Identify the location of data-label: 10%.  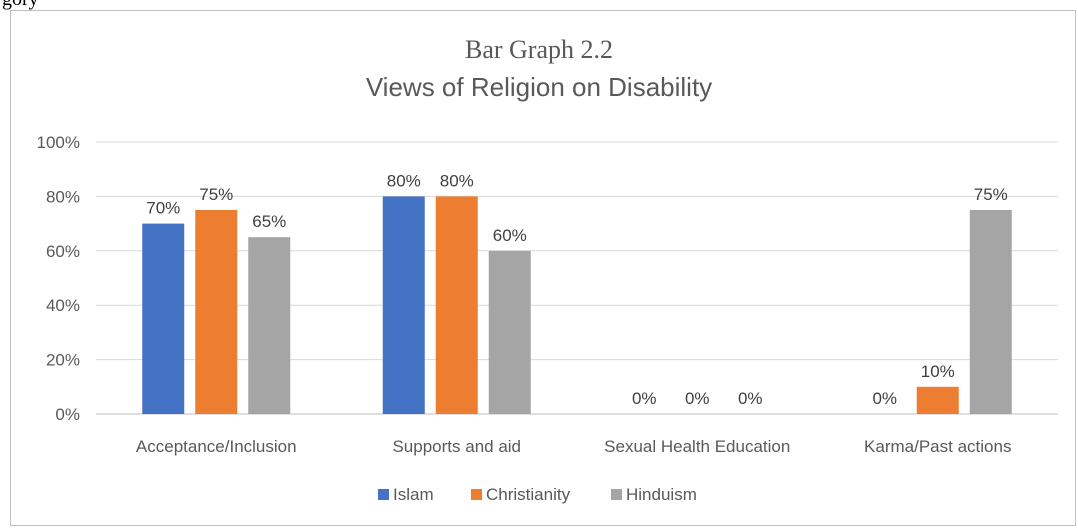
(938, 371).